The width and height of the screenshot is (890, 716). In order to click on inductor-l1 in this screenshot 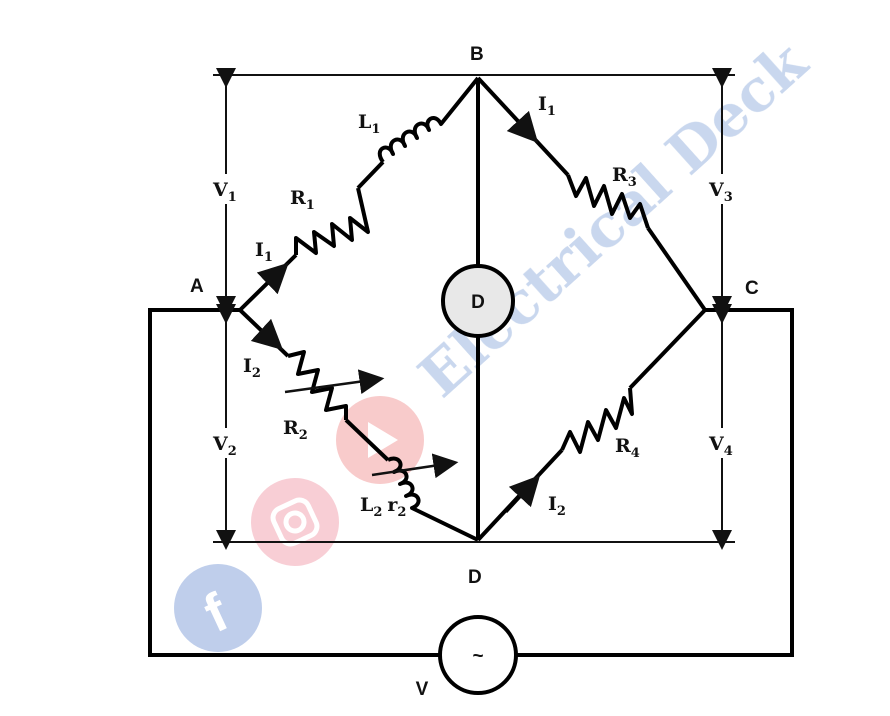, I will do `click(428, 120)`.